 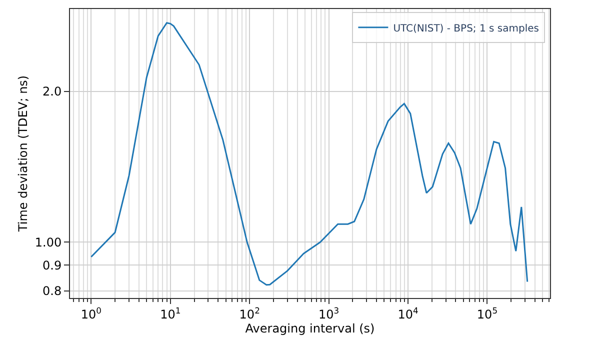 What do you see at coordinates (249, 313) in the screenshot?
I see `x-tick-label: 10$^{2}$` at bounding box center [249, 313].